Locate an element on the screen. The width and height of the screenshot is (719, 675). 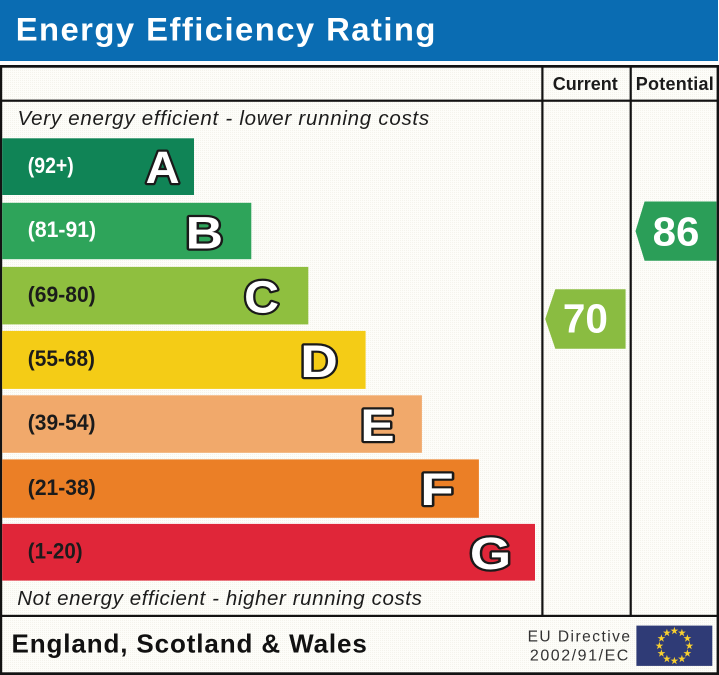
svg-text: A is located at coordinates (163, 167).